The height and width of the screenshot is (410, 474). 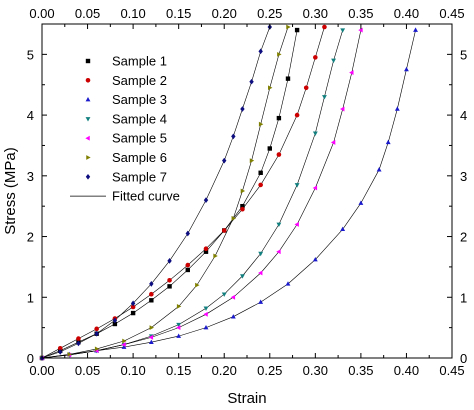 What do you see at coordinates (41, 13) in the screenshot?
I see `x-tick-label-top: 0.00` at bounding box center [41, 13].